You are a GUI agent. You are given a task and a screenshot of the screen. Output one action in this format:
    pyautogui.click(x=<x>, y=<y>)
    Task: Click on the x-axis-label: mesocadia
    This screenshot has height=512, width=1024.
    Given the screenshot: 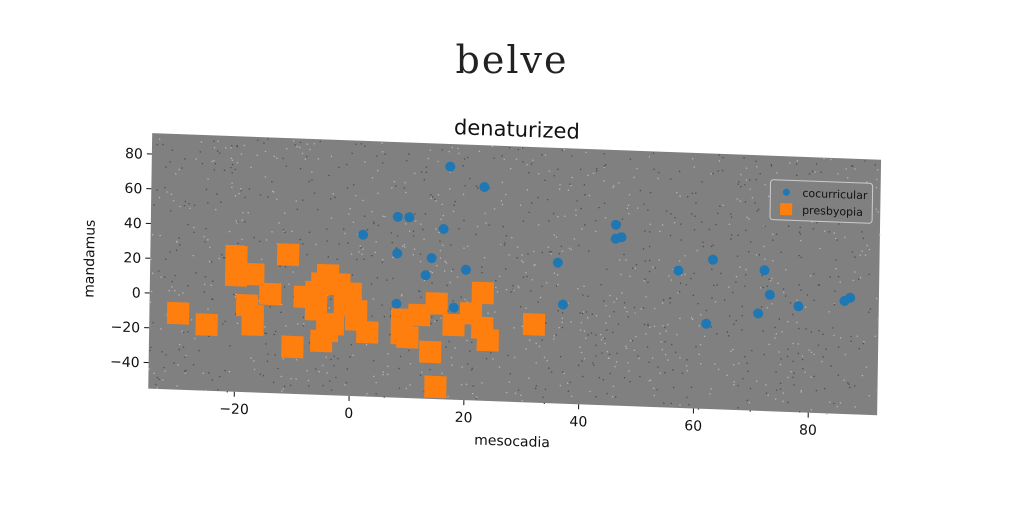 What is the action you would take?
    pyautogui.click(x=512, y=441)
    